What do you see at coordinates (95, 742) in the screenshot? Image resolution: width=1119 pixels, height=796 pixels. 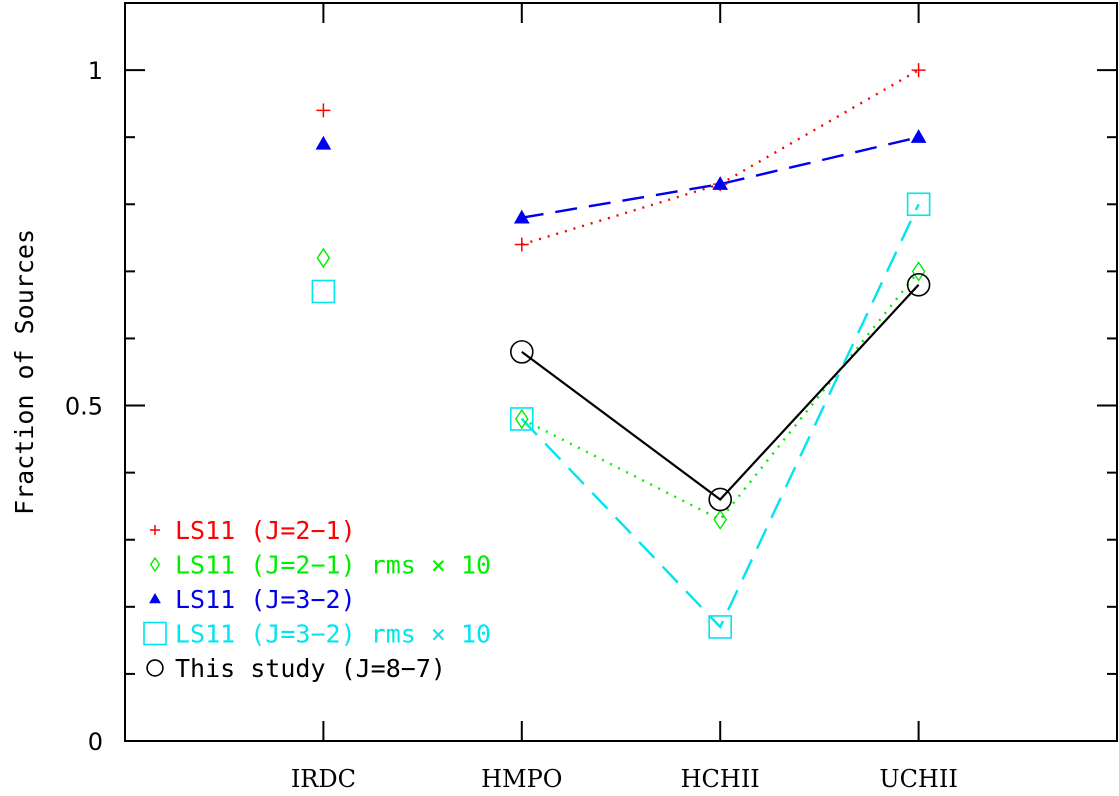 I see `y-tick-label: 0` at bounding box center [95, 742].